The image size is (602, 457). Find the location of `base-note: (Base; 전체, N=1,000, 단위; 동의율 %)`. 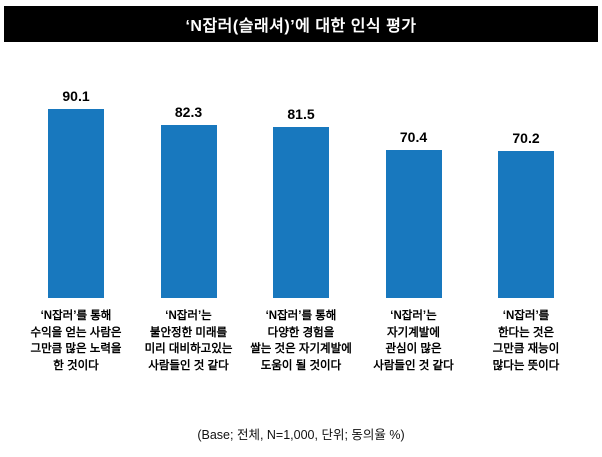

base-note: (Base; 전체, N=1,000, 단위; 동의율 %) is located at coordinates (301, 435).